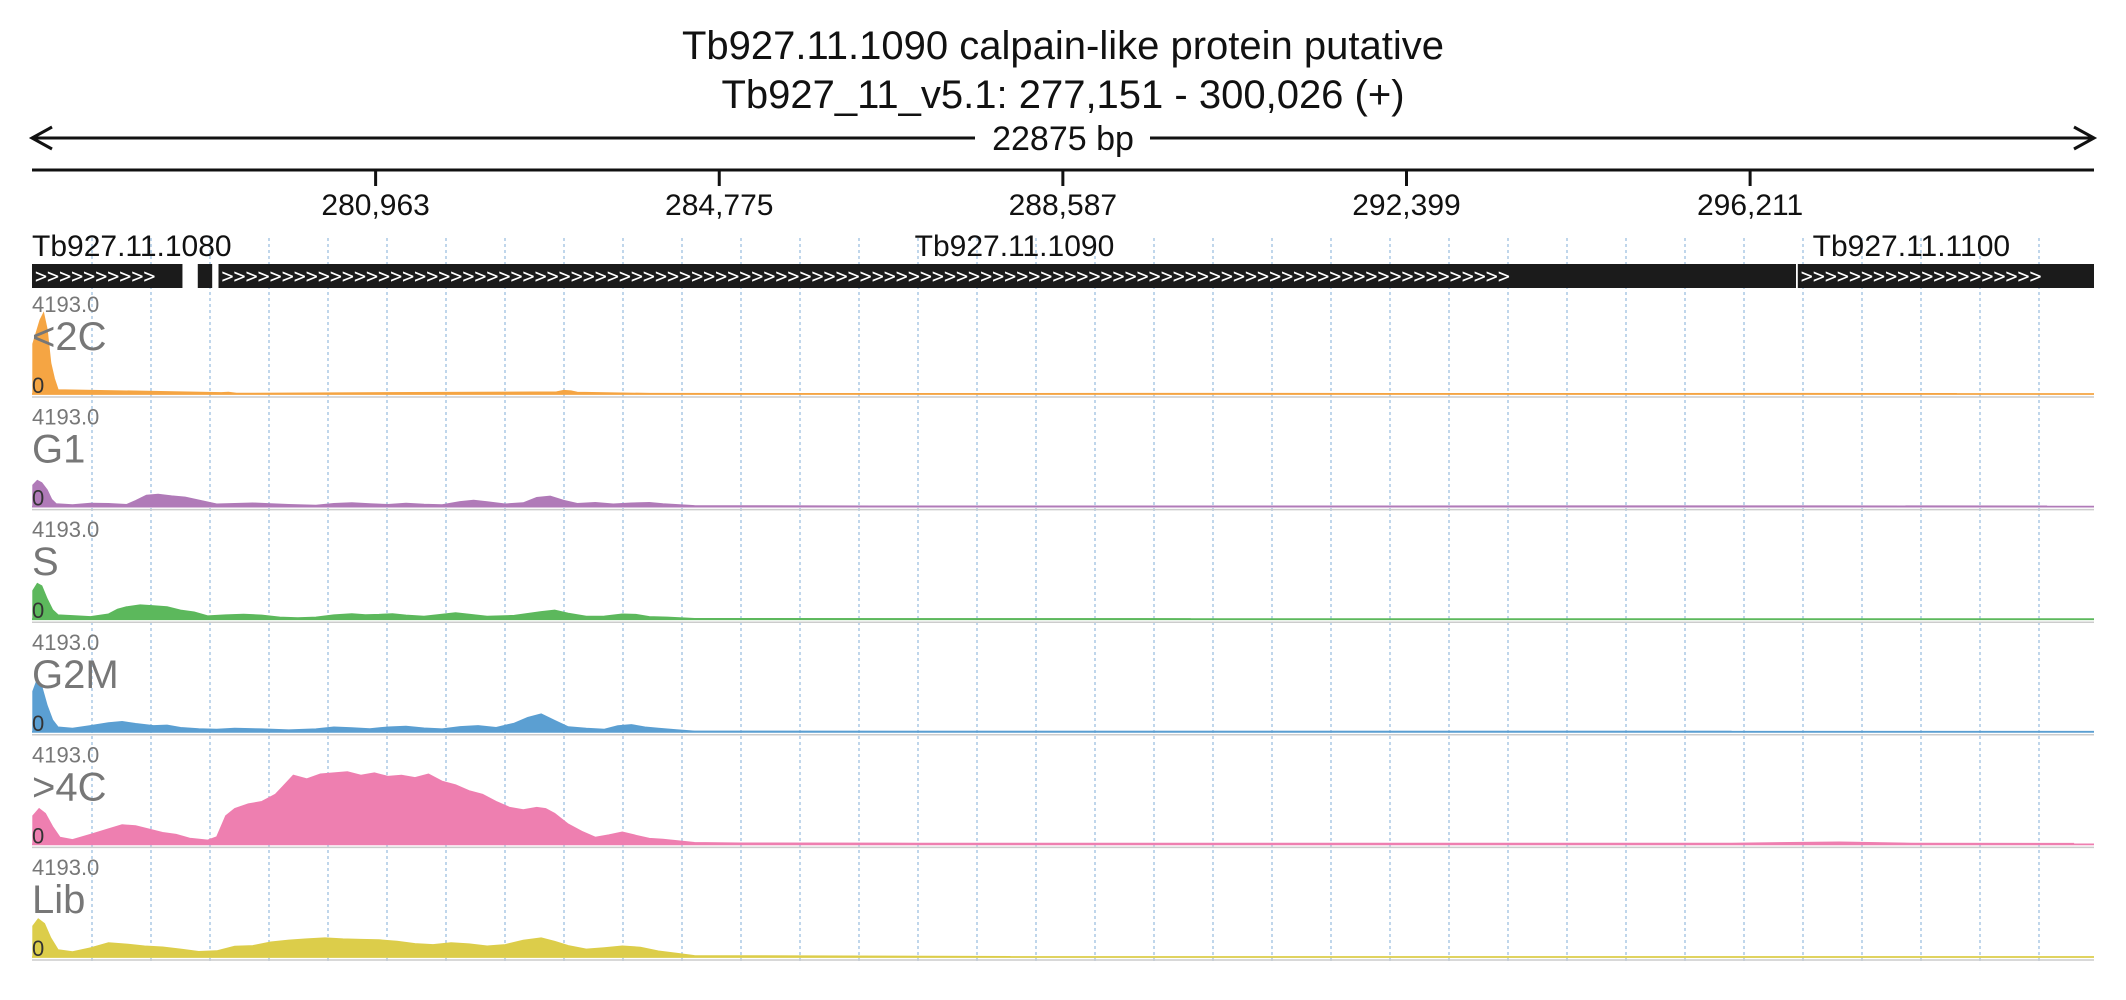 Image resolution: width=2126 pixels, height=1000 pixels. What do you see at coordinates (1750, 205) in the screenshot?
I see `tick-label: 296,211` at bounding box center [1750, 205].